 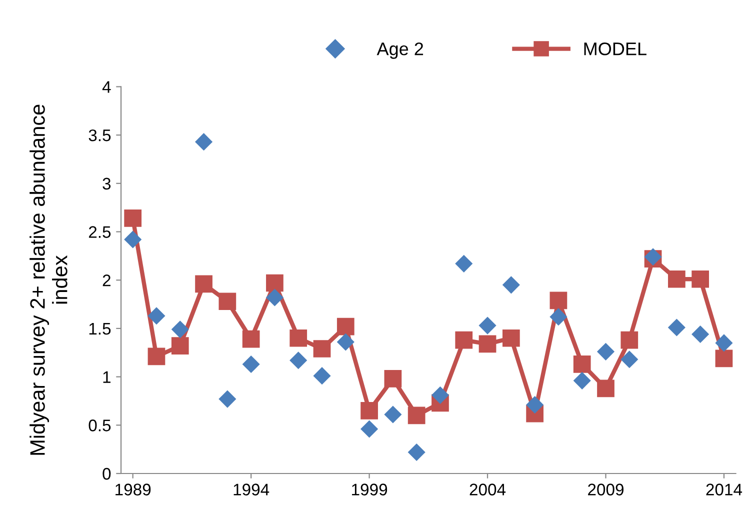 I want to click on y-tick-label: 1.5, so click(x=100, y=329).